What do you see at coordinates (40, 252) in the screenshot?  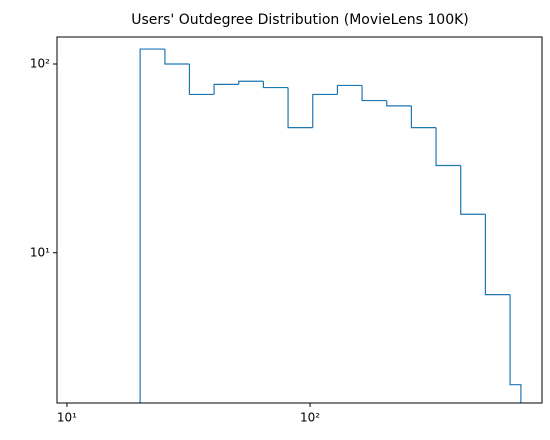 I see `y-tick-label: 10¹` at bounding box center [40, 252].